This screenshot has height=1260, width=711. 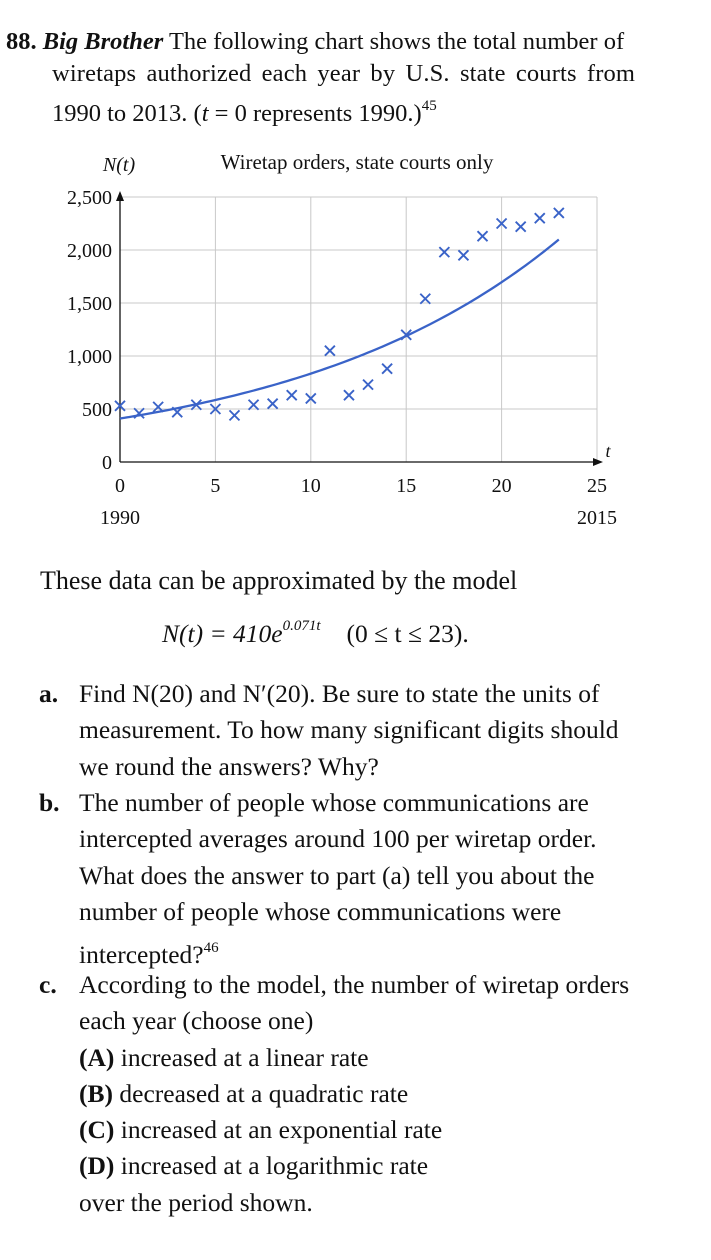 What do you see at coordinates (196, 1021) in the screenshot?
I see `part-c-line: each year (choose one)` at bounding box center [196, 1021].